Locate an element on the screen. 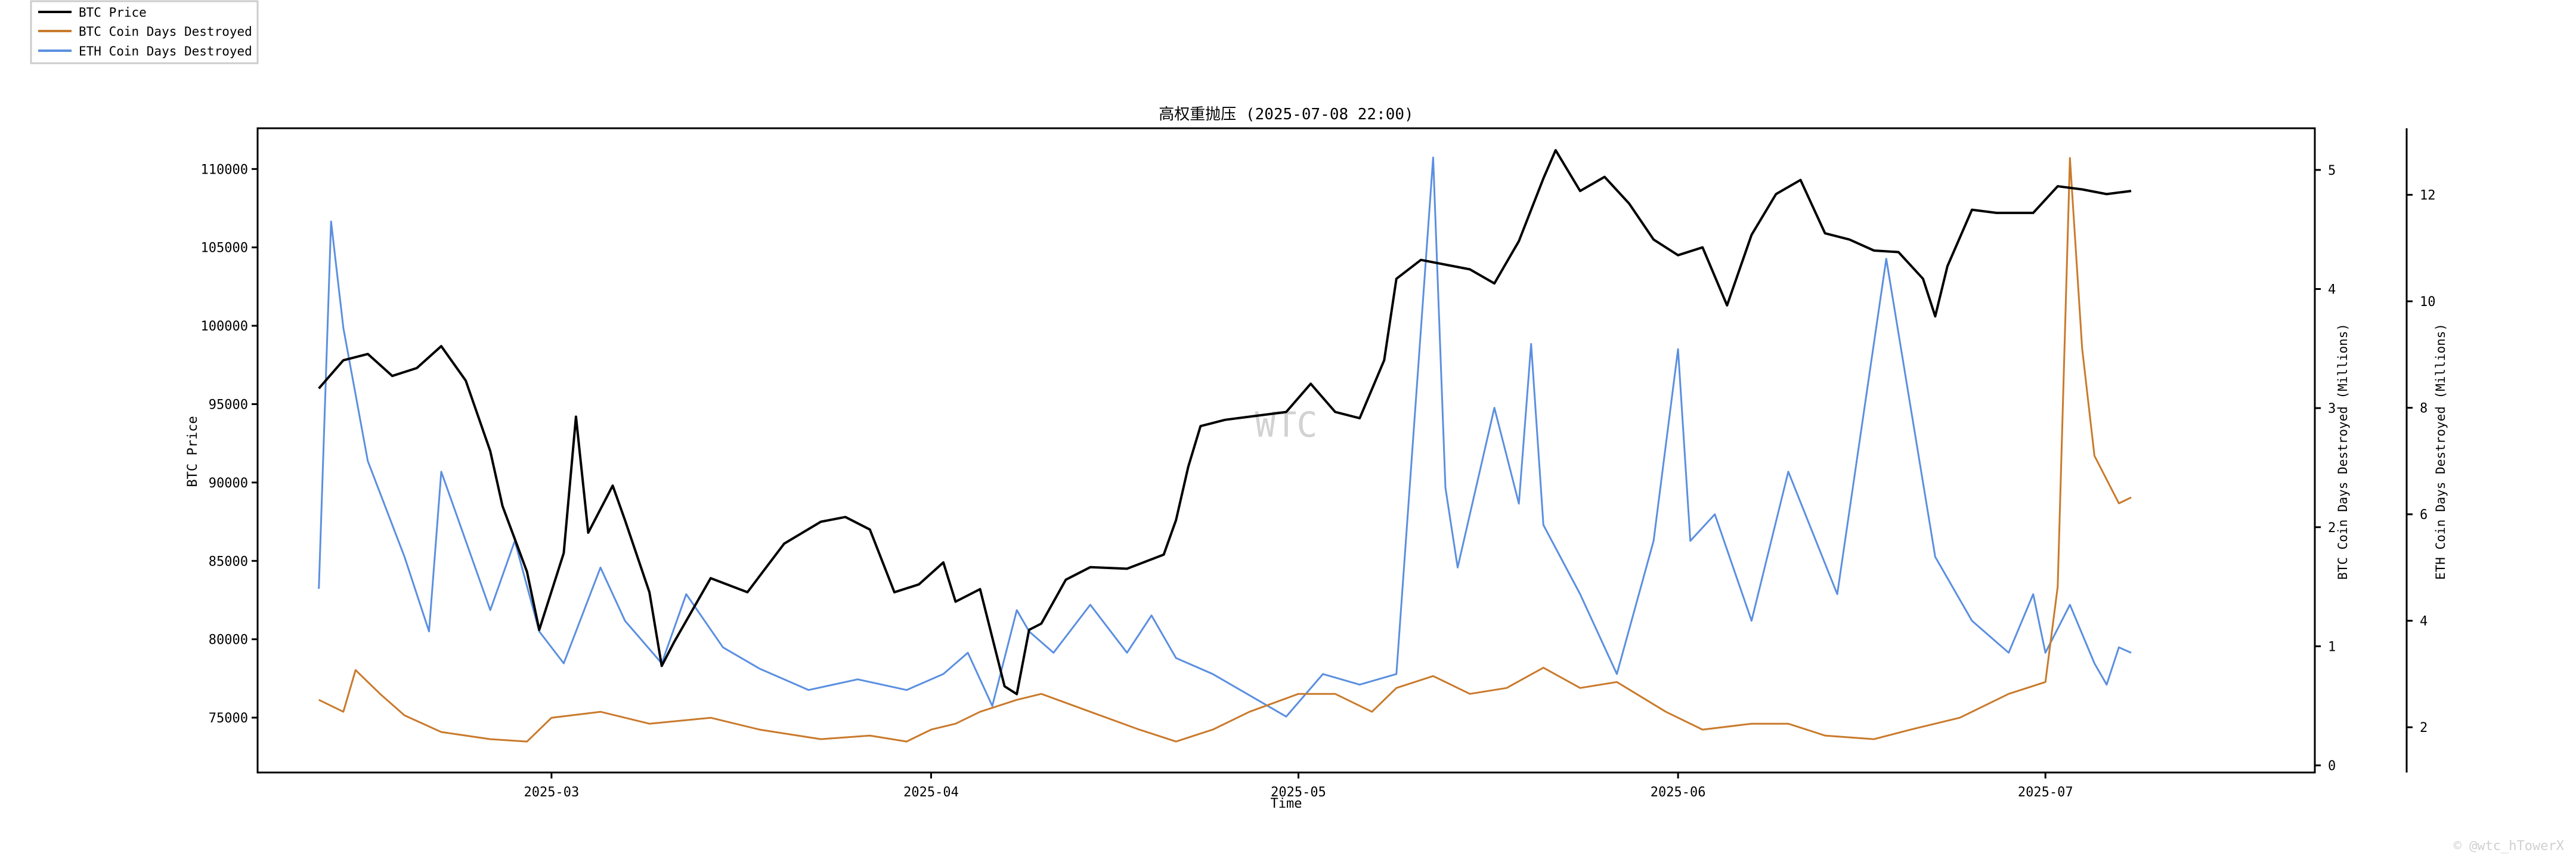  legend-label-btc-price: BTC Price is located at coordinates (113, 12).